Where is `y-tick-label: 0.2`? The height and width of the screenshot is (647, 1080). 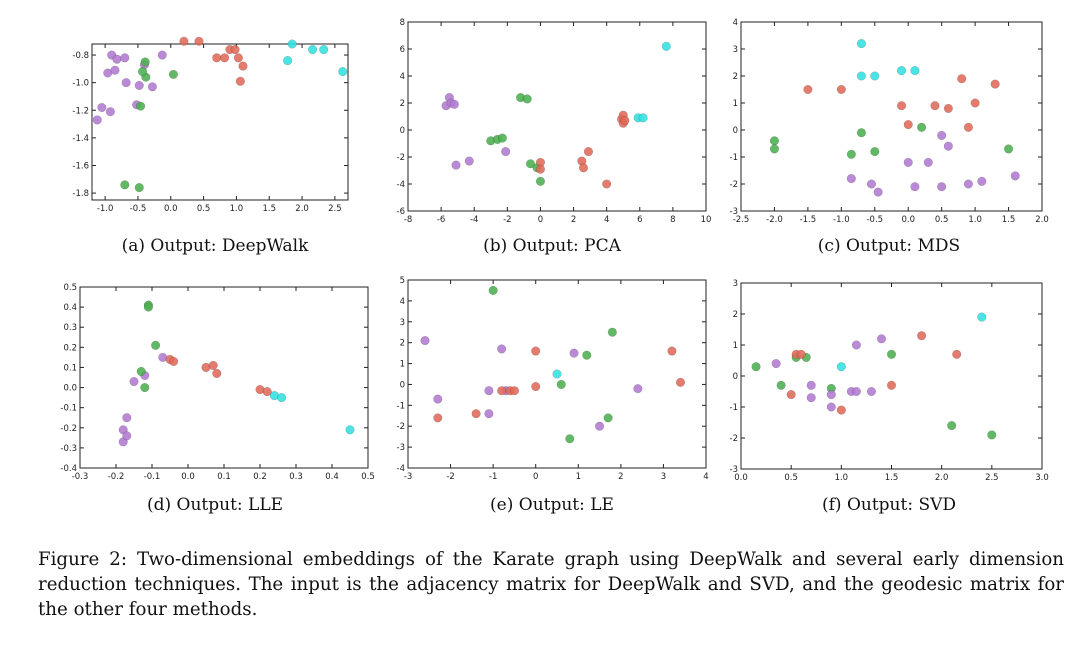
y-tick-label: 0.2 is located at coordinates (70, 348).